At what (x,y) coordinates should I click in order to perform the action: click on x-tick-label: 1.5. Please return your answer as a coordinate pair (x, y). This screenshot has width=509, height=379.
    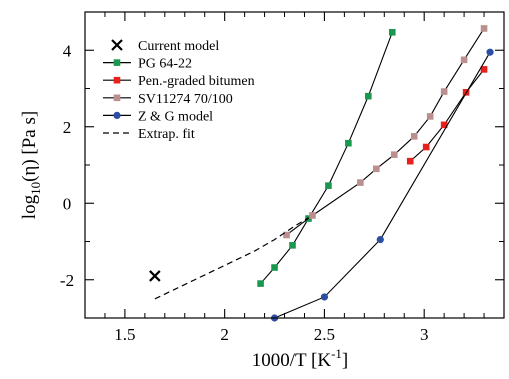
    Looking at the image, I should click on (124, 334).